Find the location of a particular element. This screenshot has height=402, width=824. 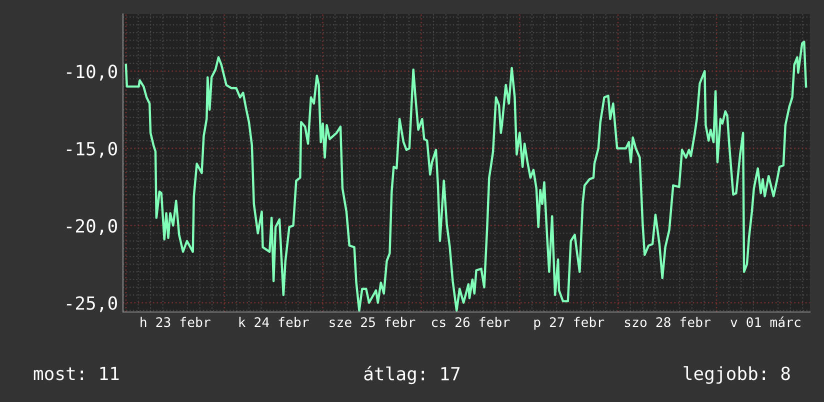

x-tick-label: cs 26 febr is located at coordinates (471, 322).